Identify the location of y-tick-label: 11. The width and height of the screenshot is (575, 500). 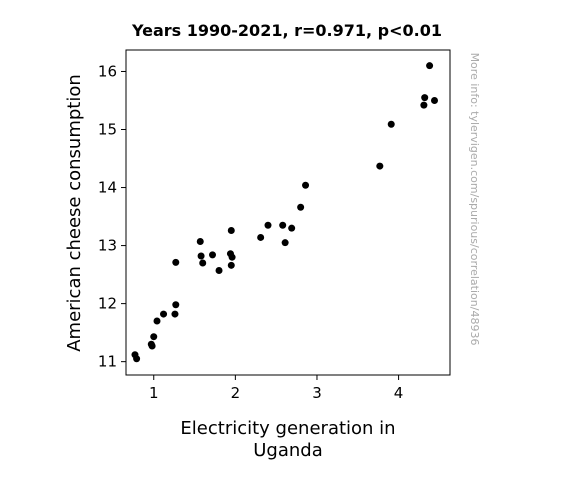
(107, 362).